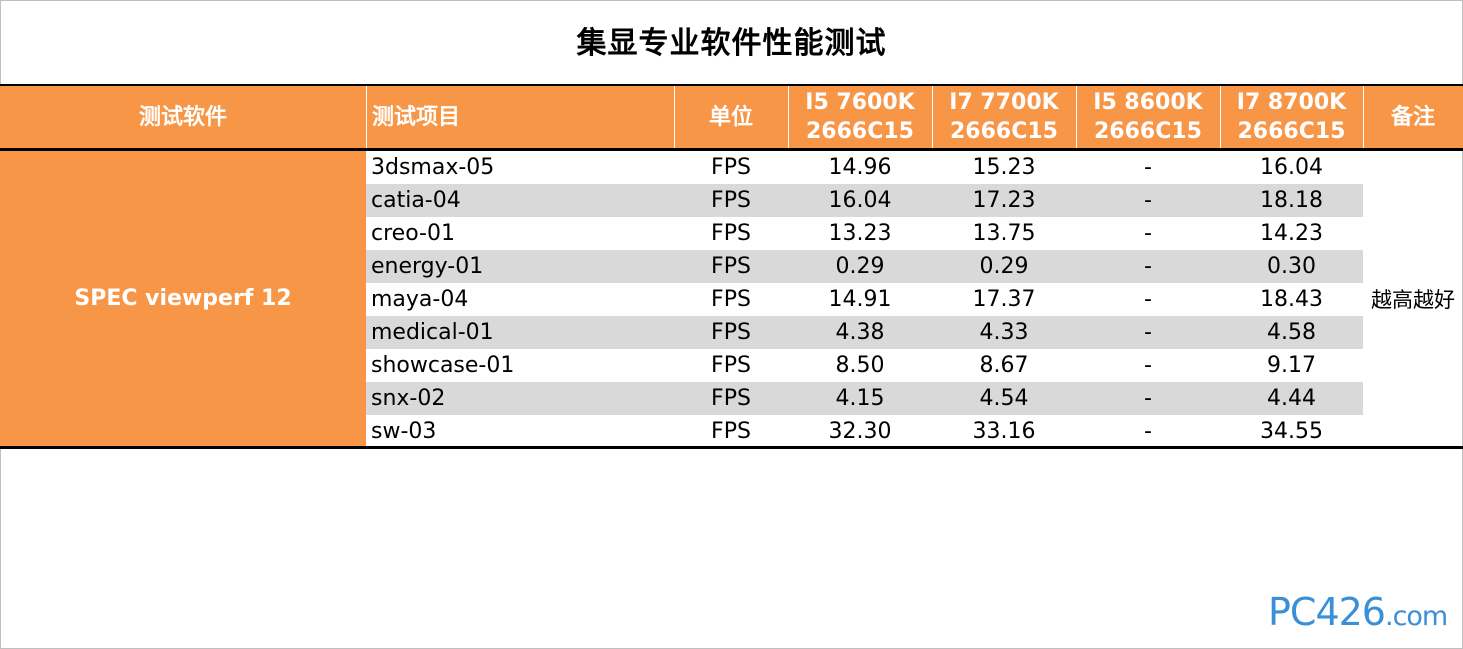 Image resolution: width=1463 pixels, height=649 pixels. Describe the element at coordinates (1291, 299) in the screenshot. I see `cpu-4-value-cell: 18.43` at that location.